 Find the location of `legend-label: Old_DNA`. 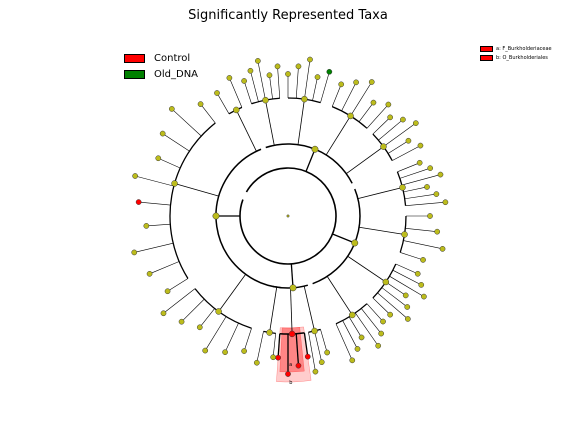

legend-label: Old_DNA is located at coordinates (176, 74).